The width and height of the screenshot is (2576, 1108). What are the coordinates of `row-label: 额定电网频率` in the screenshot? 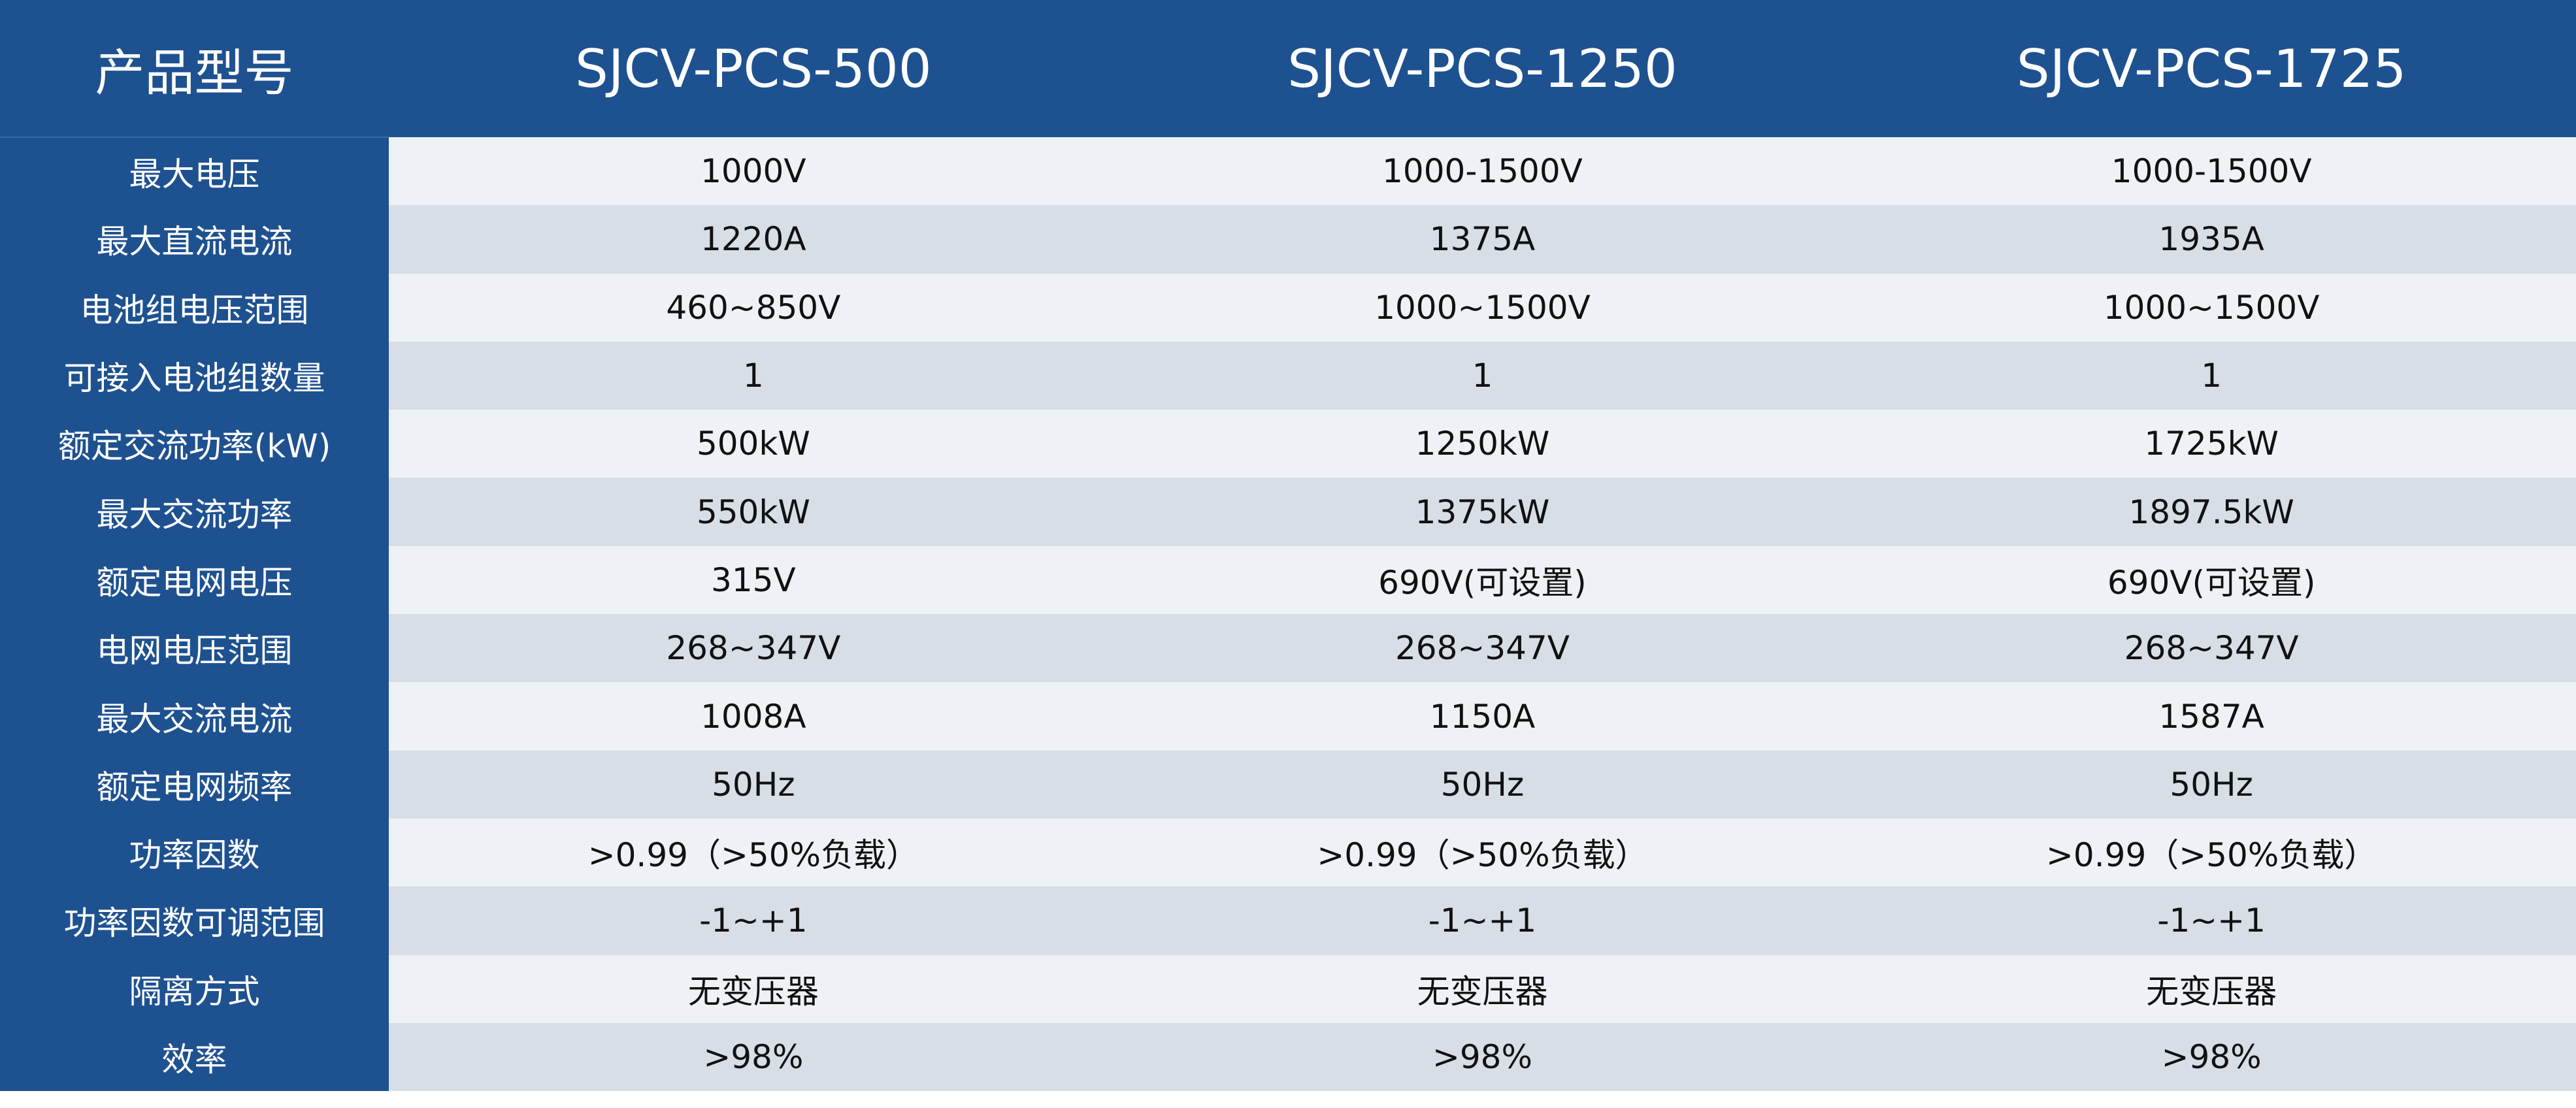 It's located at (194, 784).